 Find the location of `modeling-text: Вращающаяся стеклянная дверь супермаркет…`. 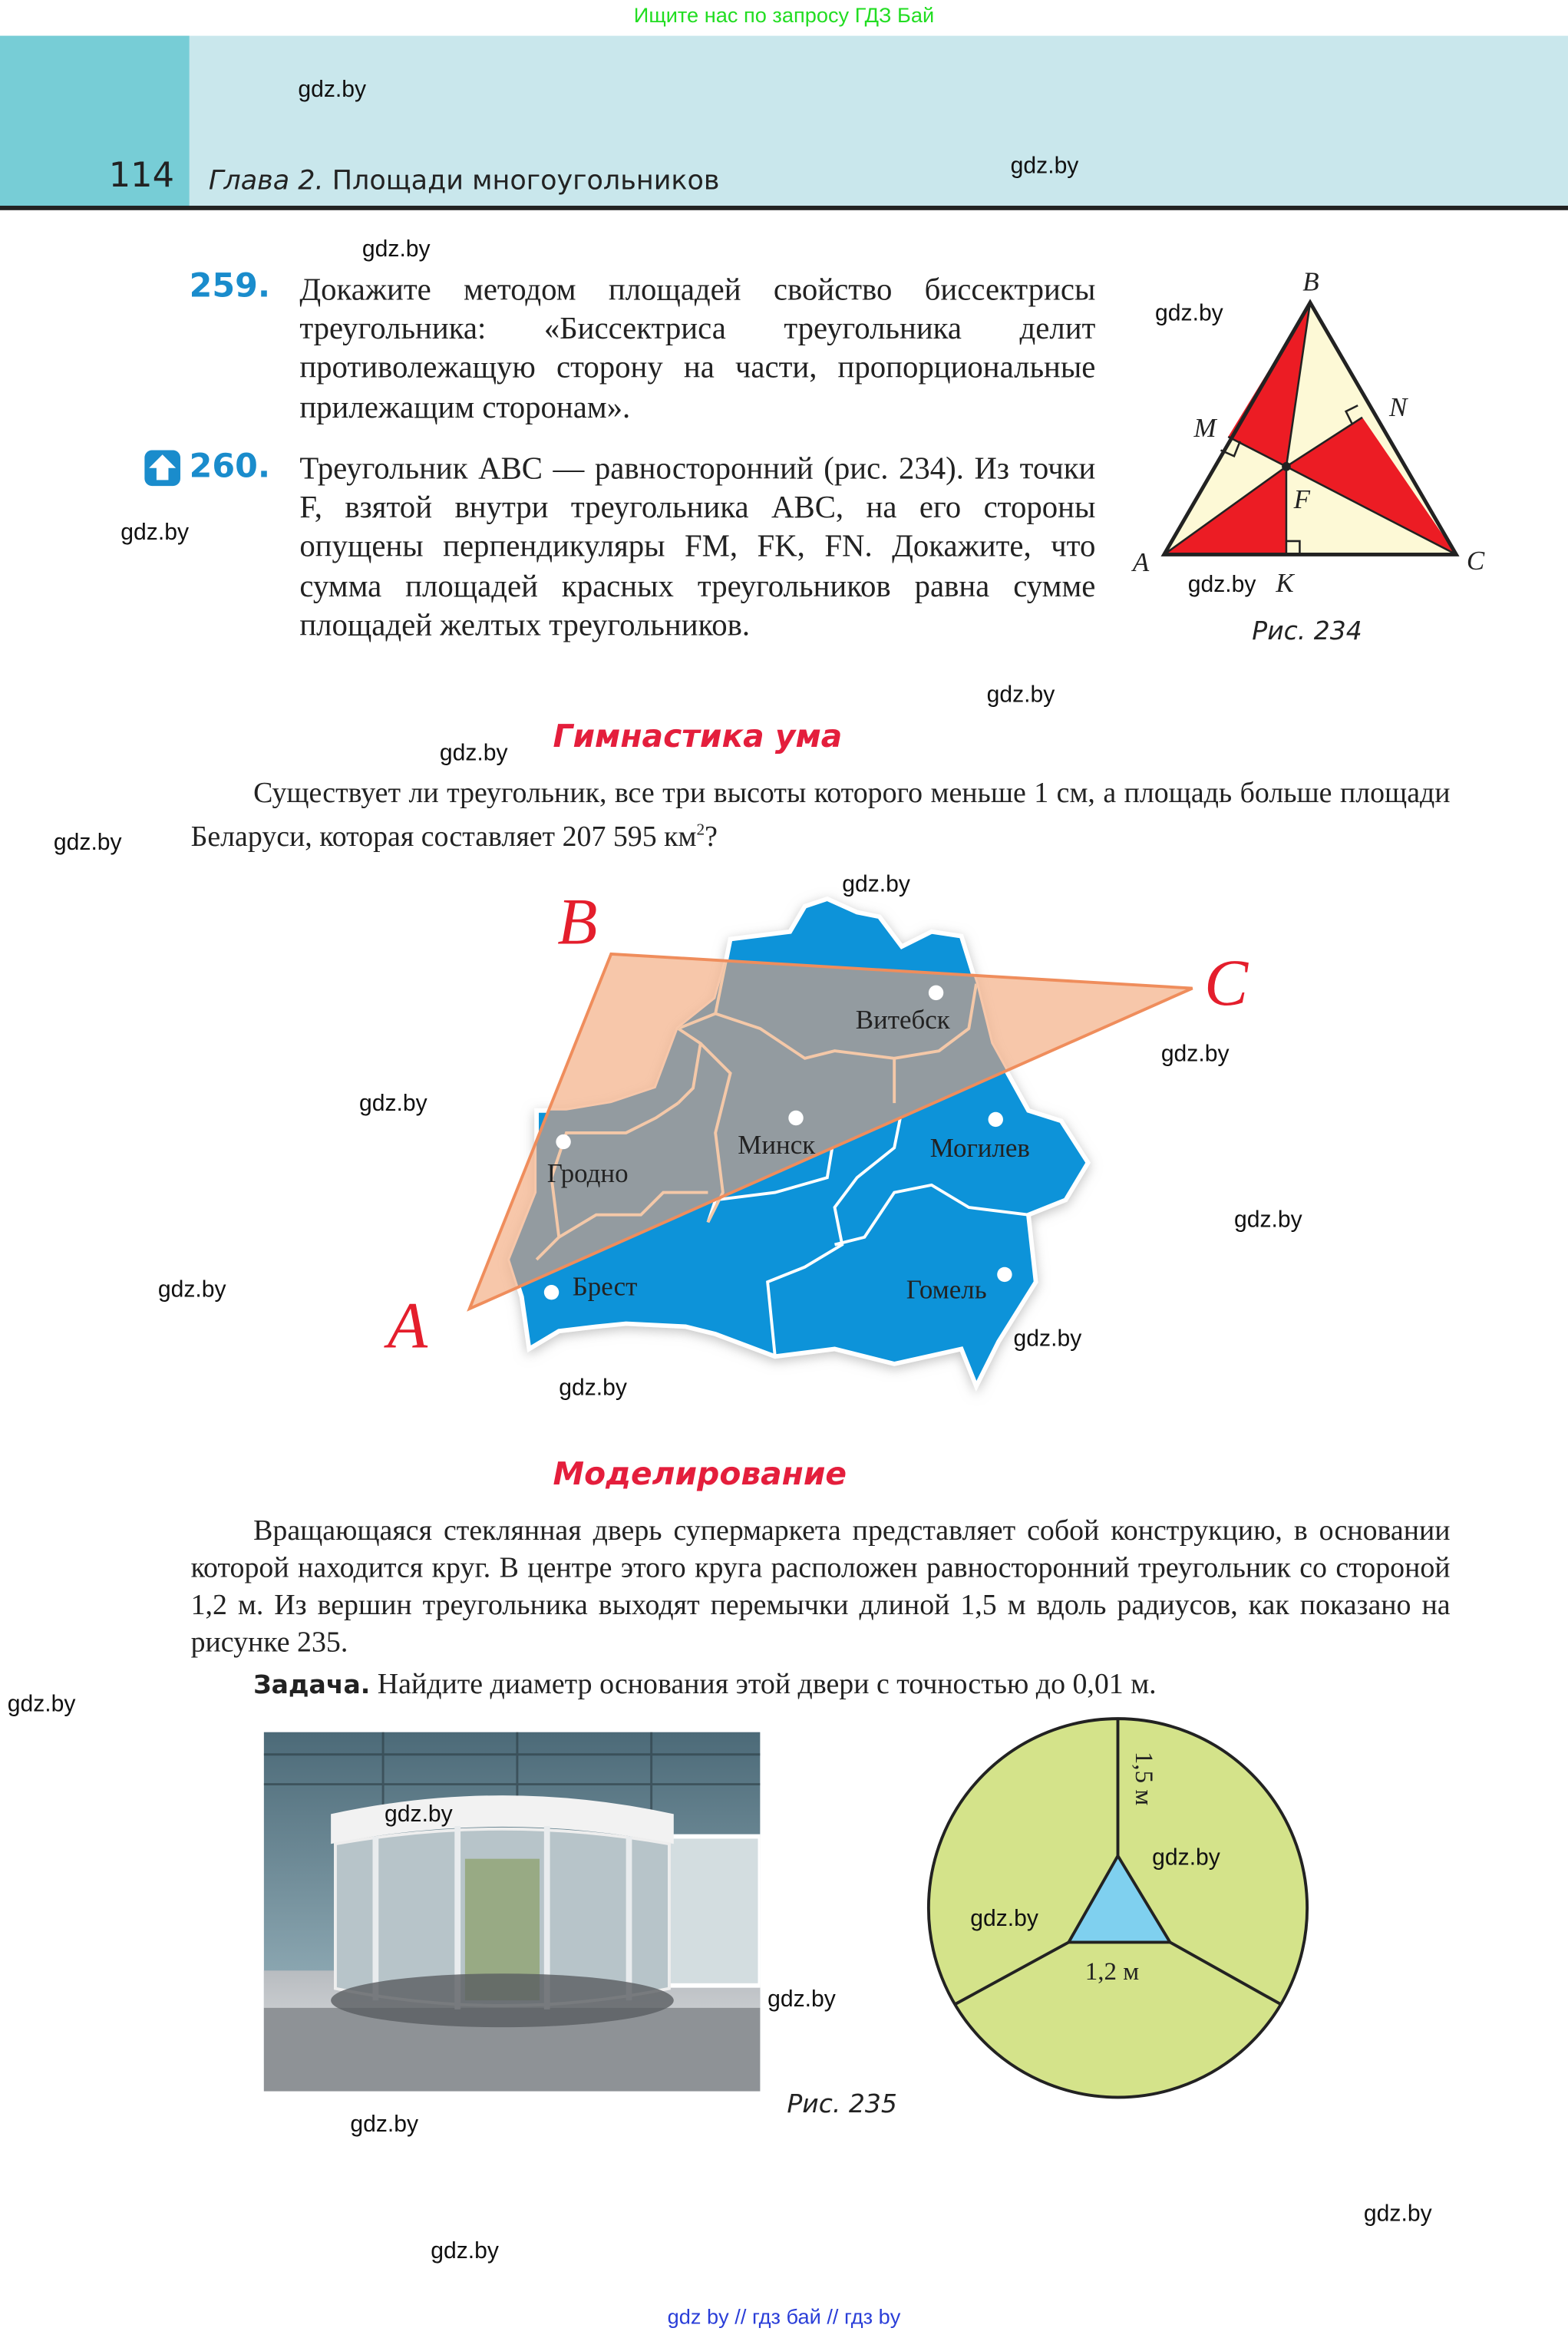

modeling-text: Вращающаяся стеклянная дверь супермаркет… is located at coordinates (820, 1588).